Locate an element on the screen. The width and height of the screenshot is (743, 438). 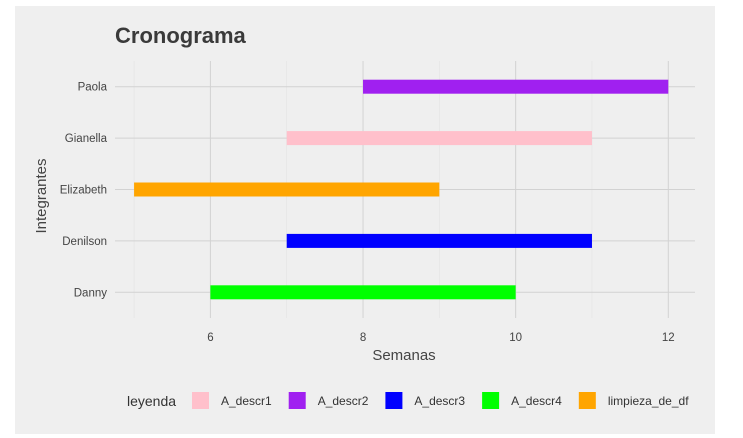
x-tick-label: 6 is located at coordinates (210, 338).